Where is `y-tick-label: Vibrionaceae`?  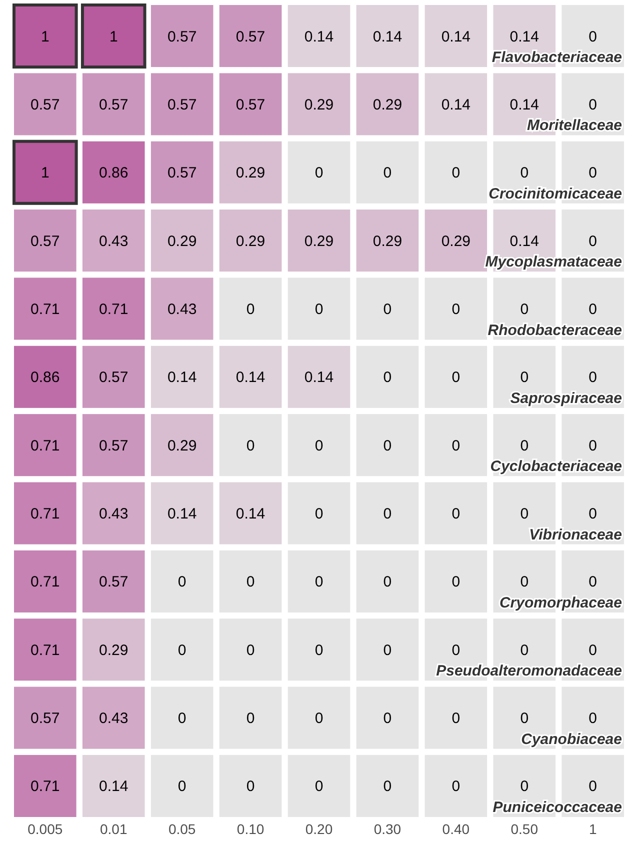
y-tick-label: Vibrionaceae is located at coordinates (575, 535).